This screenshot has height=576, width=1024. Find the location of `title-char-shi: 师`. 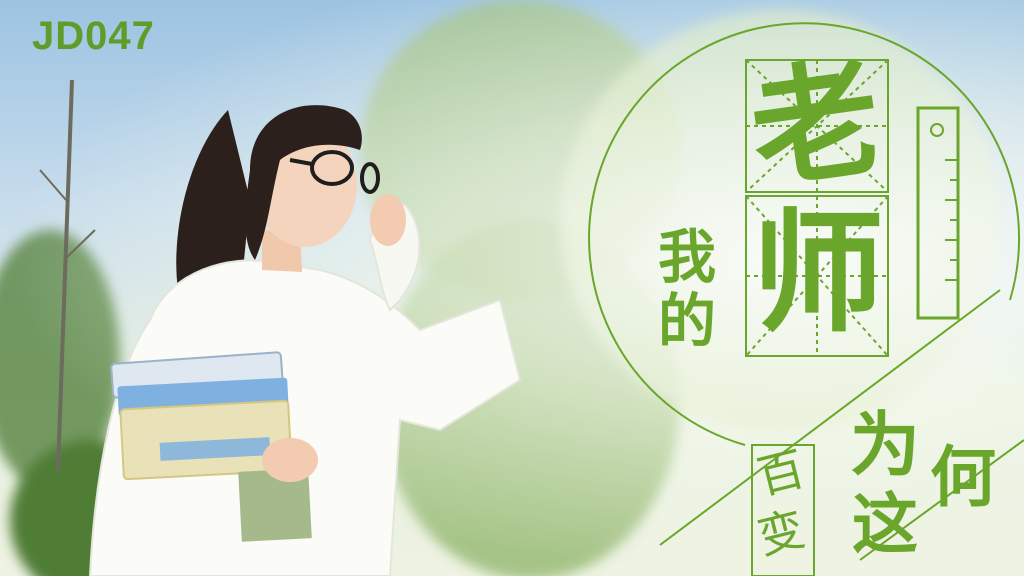

title-char-shi: 师 is located at coordinates (818, 274).